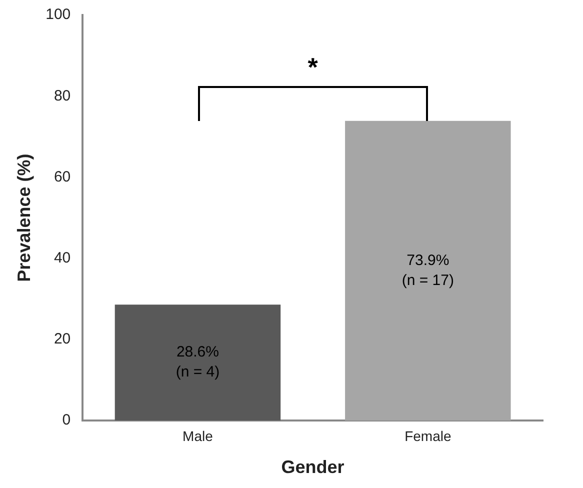 This screenshot has height=488, width=583. Describe the element at coordinates (313, 67) in the screenshot. I see `annotation: *` at that location.